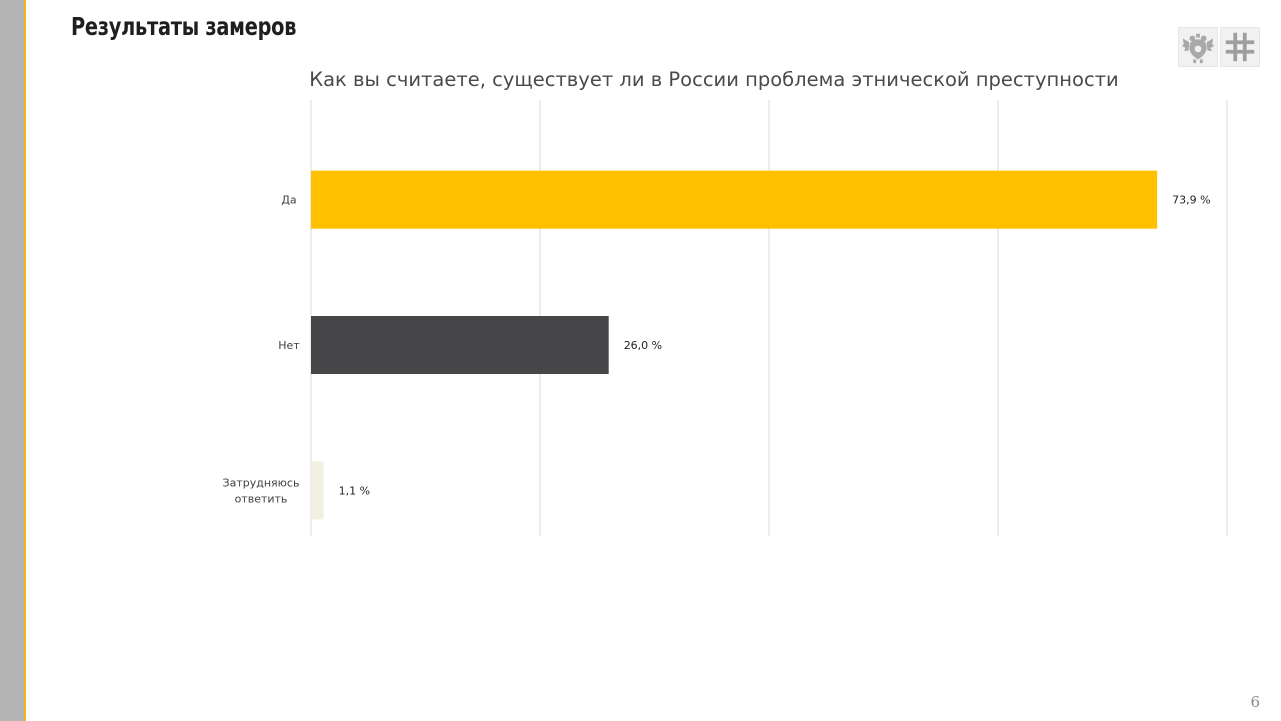 This screenshot has height=721, width=1281. What do you see at coordinates (262, 350) in the screenshot?
I see `chart-category-labels: Да Нет Затрудняюсь ответить` at bounding box center [262, 350].